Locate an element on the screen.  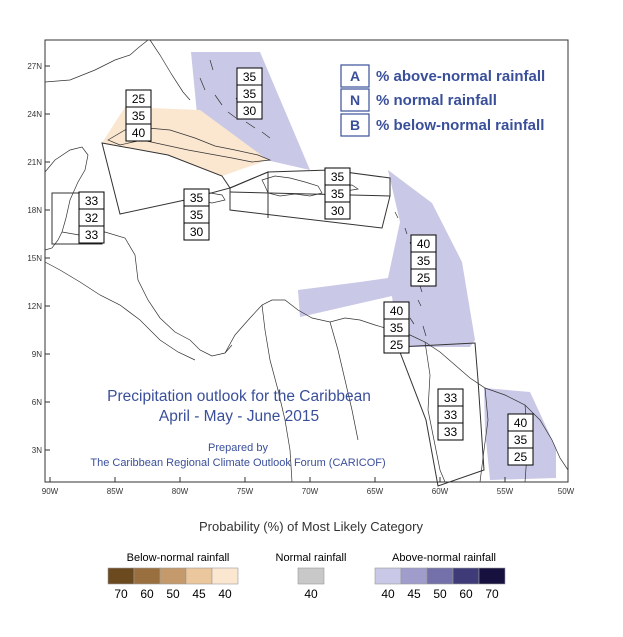
region-windward: 40 35 25 is located at coordinates (396, 327).